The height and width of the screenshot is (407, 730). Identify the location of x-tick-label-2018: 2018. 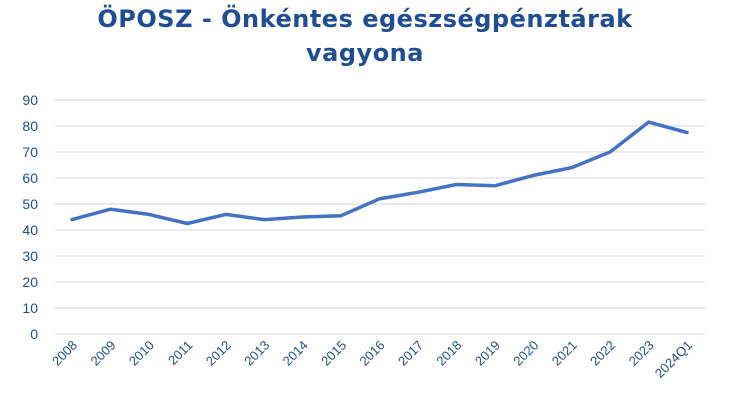
(448, 353).